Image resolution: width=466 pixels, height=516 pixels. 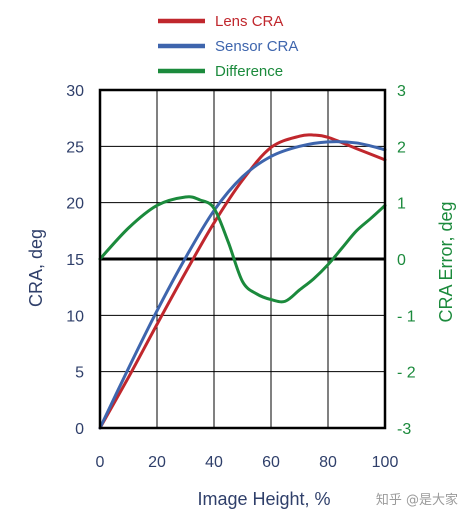 I want to click on left-axis-ticks: 0 5 10 15 20 25 30, so click(x=75, y=260).